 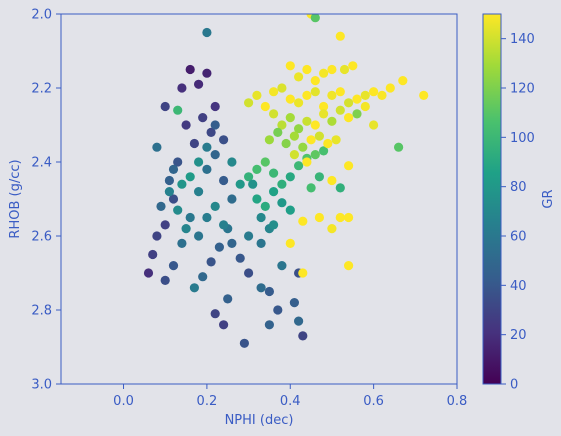 I want to click on x-tick-label: 0.2, so click(x=207, y=401).